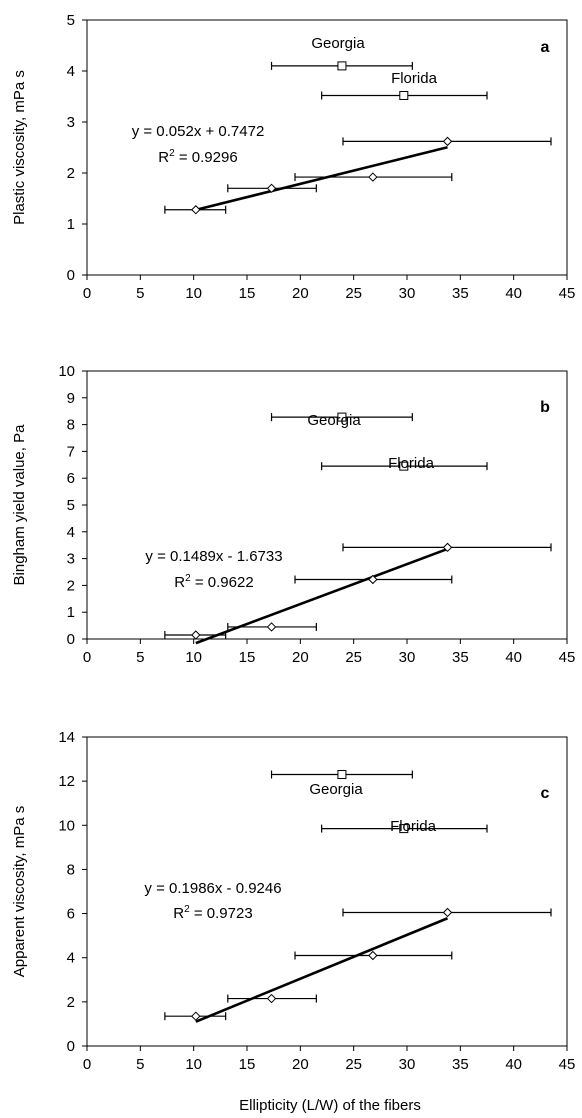 Image resolution: width=582 pixels, height=1118 pixels. Describe the element at coordinates (545, 407) in the screenshot. I see `panel-letter: b` at that location.